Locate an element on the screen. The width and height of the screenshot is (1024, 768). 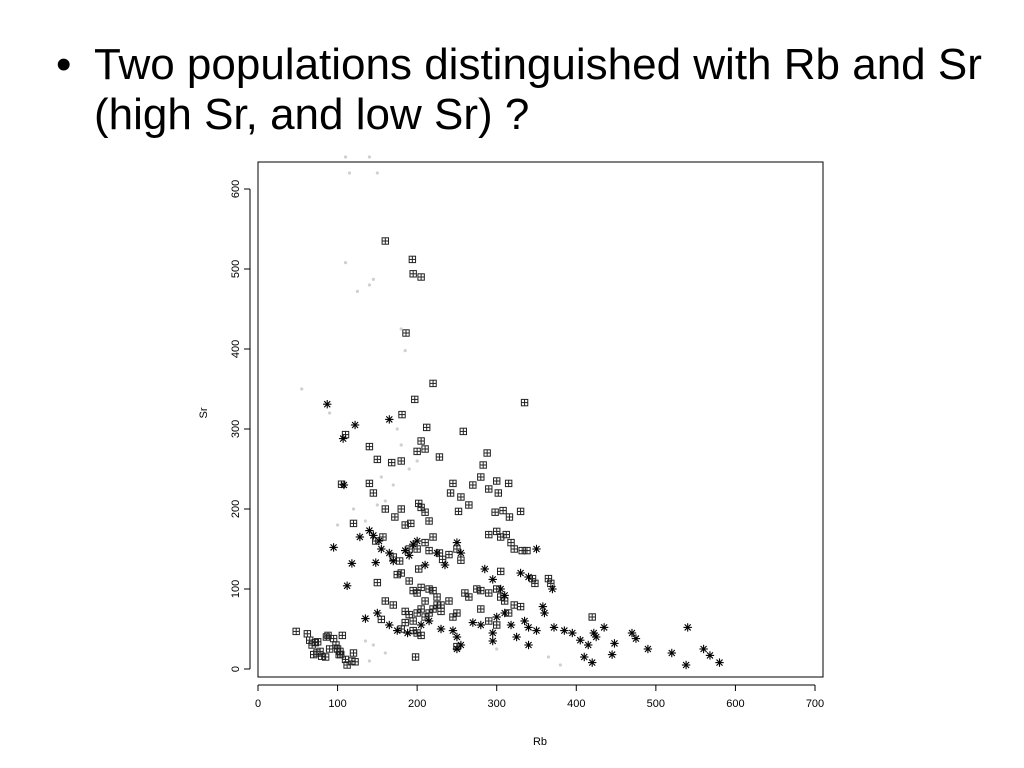
x-axis-label: Rb is located at coordinates (540, 742).